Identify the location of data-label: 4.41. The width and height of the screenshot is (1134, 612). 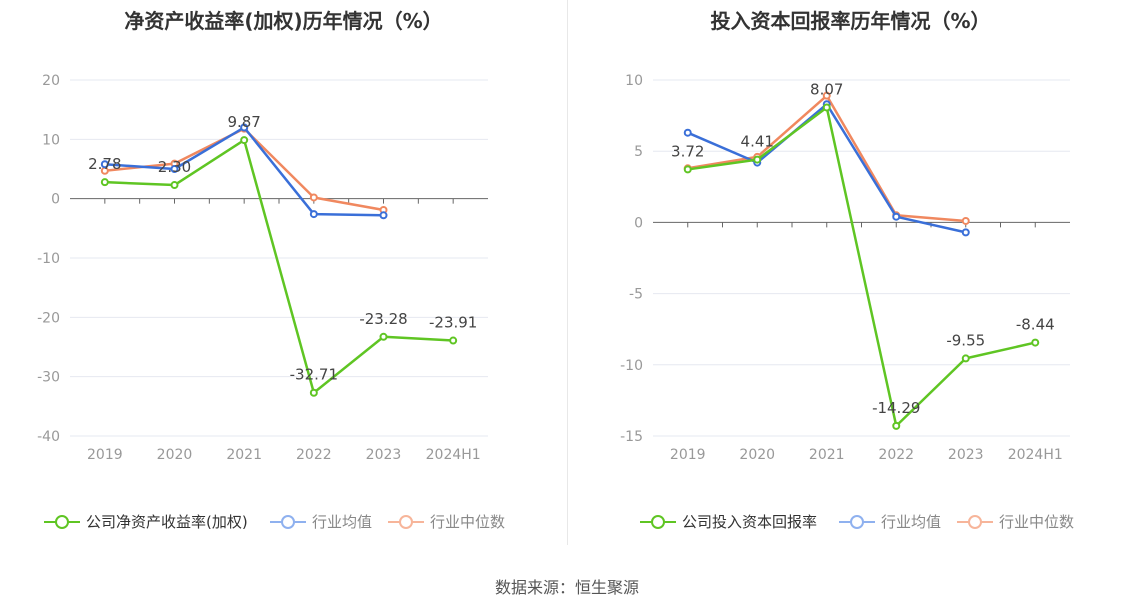
(757, 142).